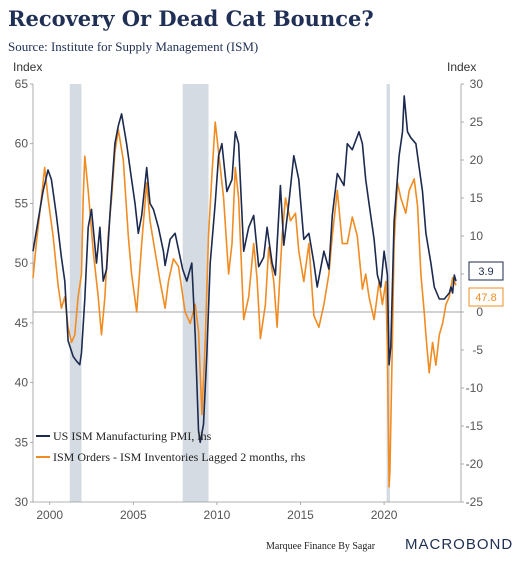 The height and width of the screenshot is (567, 513). I want to click on left-tick-label-30: 30, so click(22, 502).